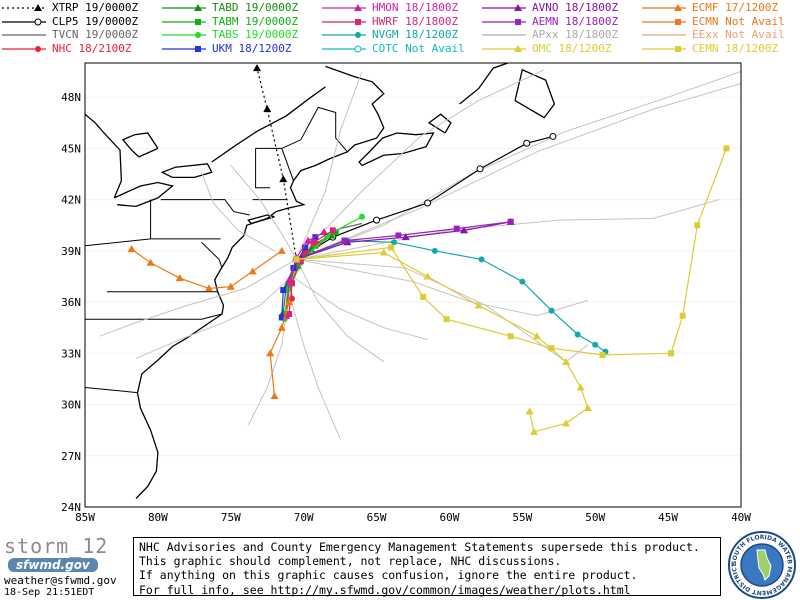  Describe the element at coordinates (71, 148) in the screenshot. I see `lat-tick-label: 45N` at that location.